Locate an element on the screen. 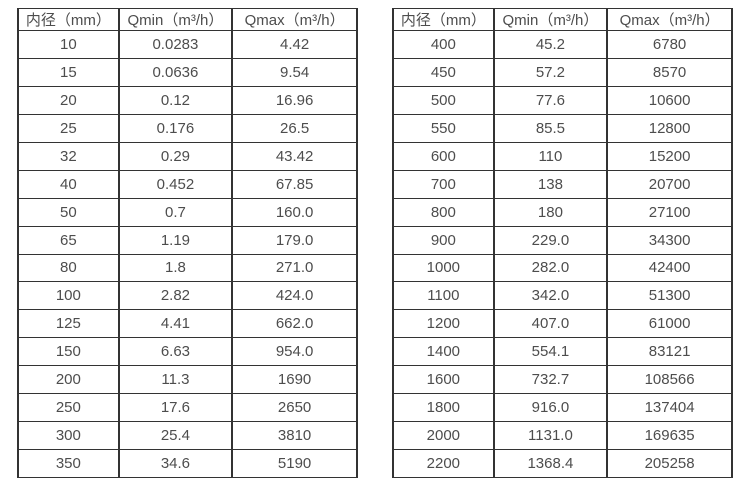 This screenshot has width=750, height=483. table-cell: 83121 is located at coordinates (669, 352).